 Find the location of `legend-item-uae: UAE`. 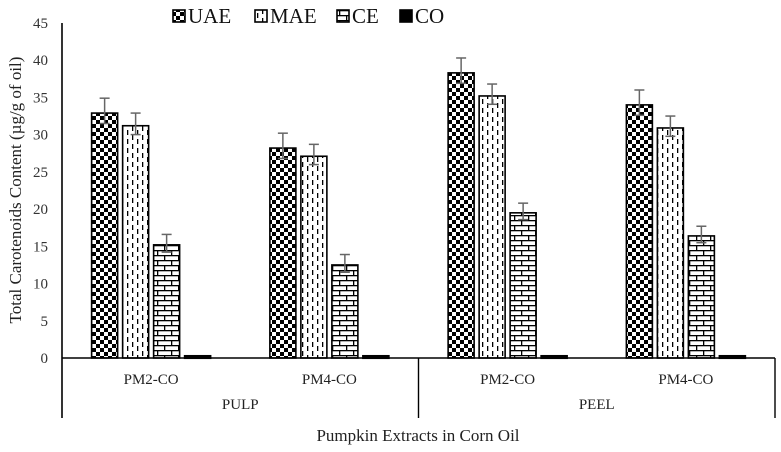

legend-item-uae: UAE is located at coordinates (201, 16).